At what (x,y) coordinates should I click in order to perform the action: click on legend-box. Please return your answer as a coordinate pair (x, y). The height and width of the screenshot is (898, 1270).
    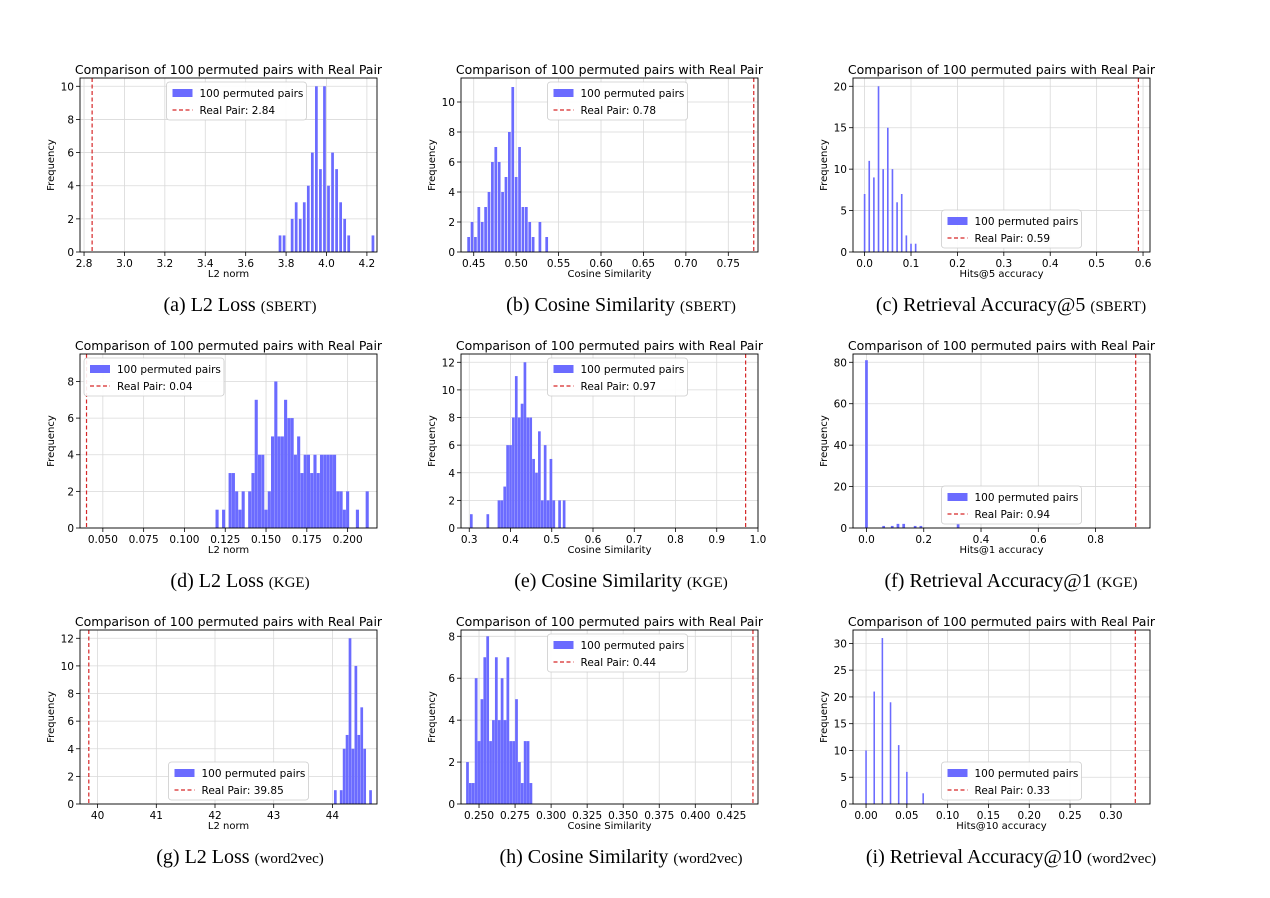
    Looking at the image, I should click on (617, 101).